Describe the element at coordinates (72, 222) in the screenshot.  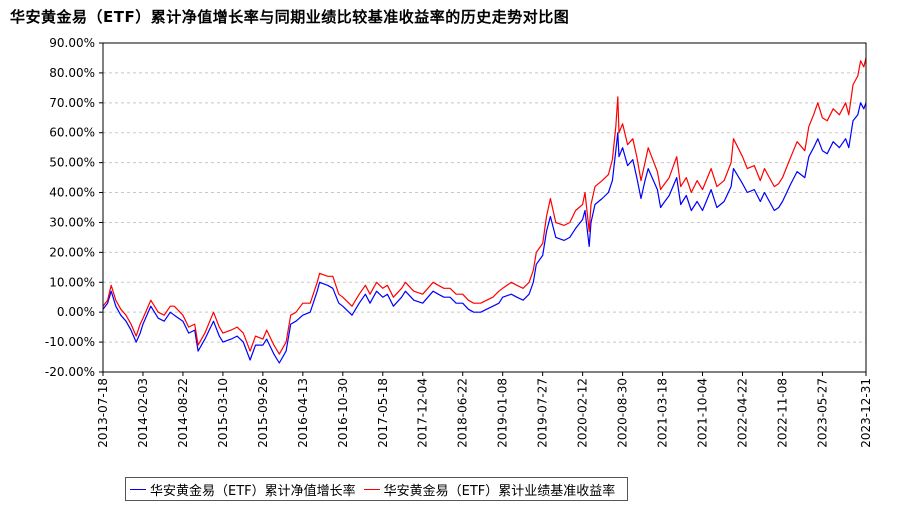
I see `y-tick-label: 30.00%` at that location.